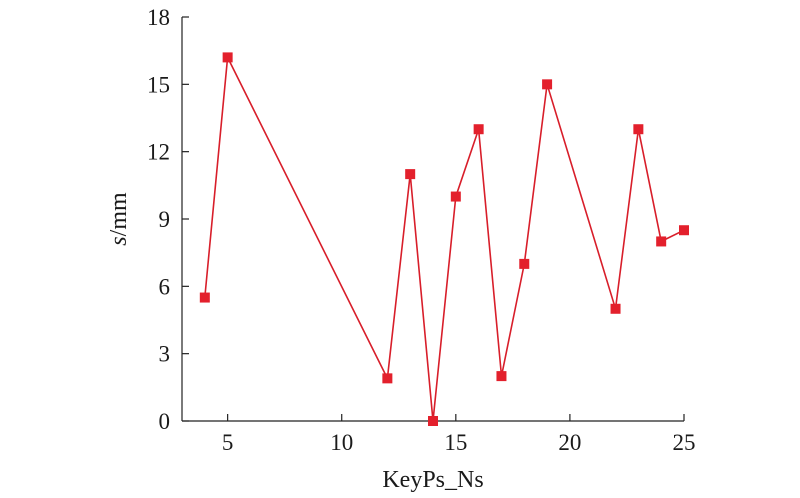 This screenshot has width=800, height=498. I want to click on x-tick-label: 10, so click(341, 442).